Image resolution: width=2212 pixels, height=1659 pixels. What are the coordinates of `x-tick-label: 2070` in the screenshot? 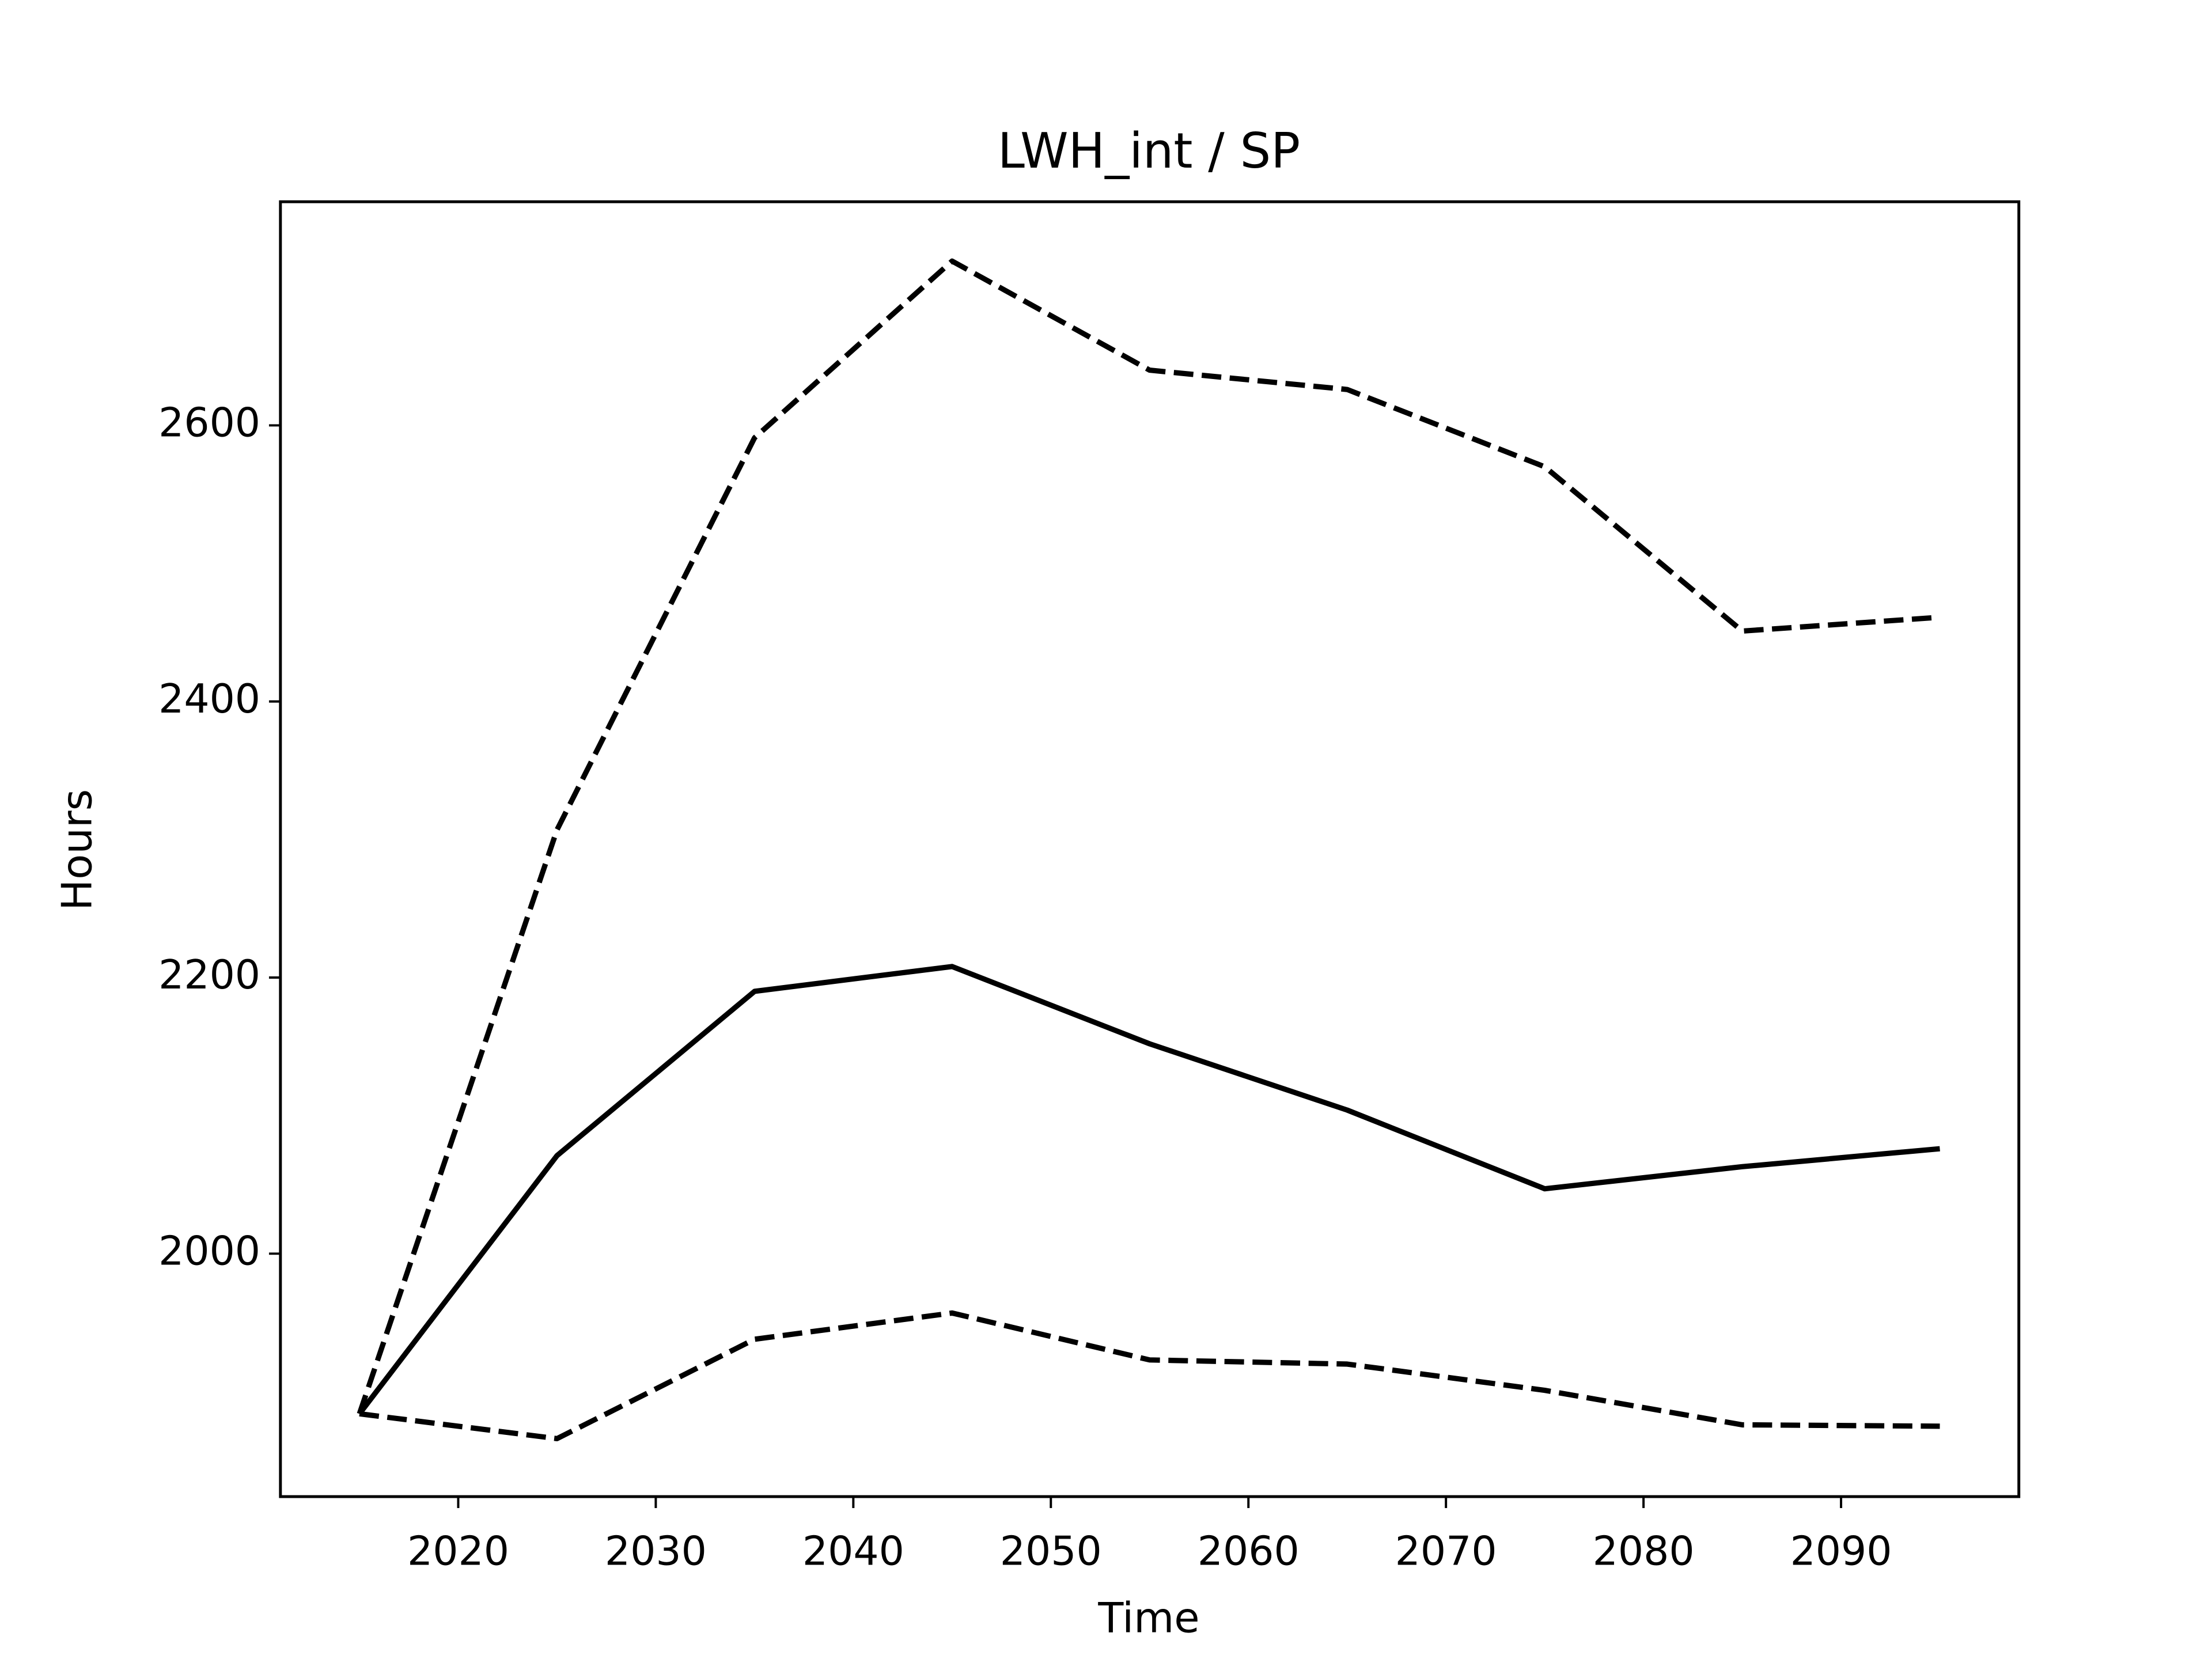 It's located at (1446, 1551).